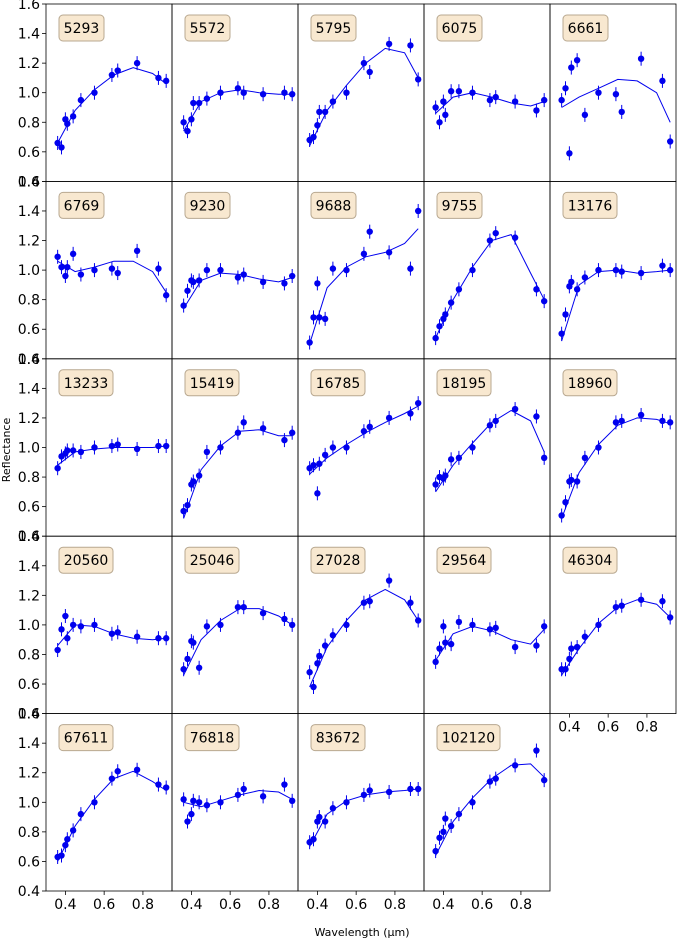 The image size is (677, 941). Describe the element at coordinates (361, 932) in the screenshot. I see `x-axis-title: Wavelength (μm)` at that location.